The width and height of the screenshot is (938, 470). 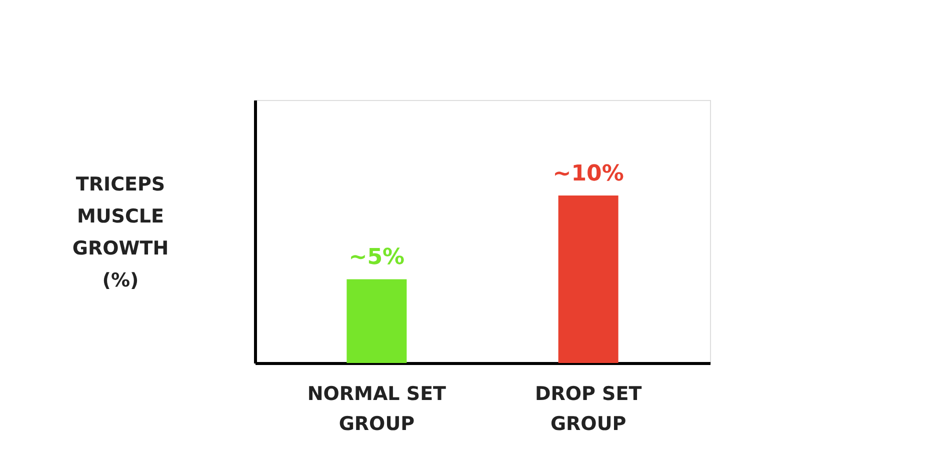 What do you see at coordinates (588, 409) in the screenshot?
I see `x-tick-label: DROP SET GROUP` at bounding box center [588, 409].